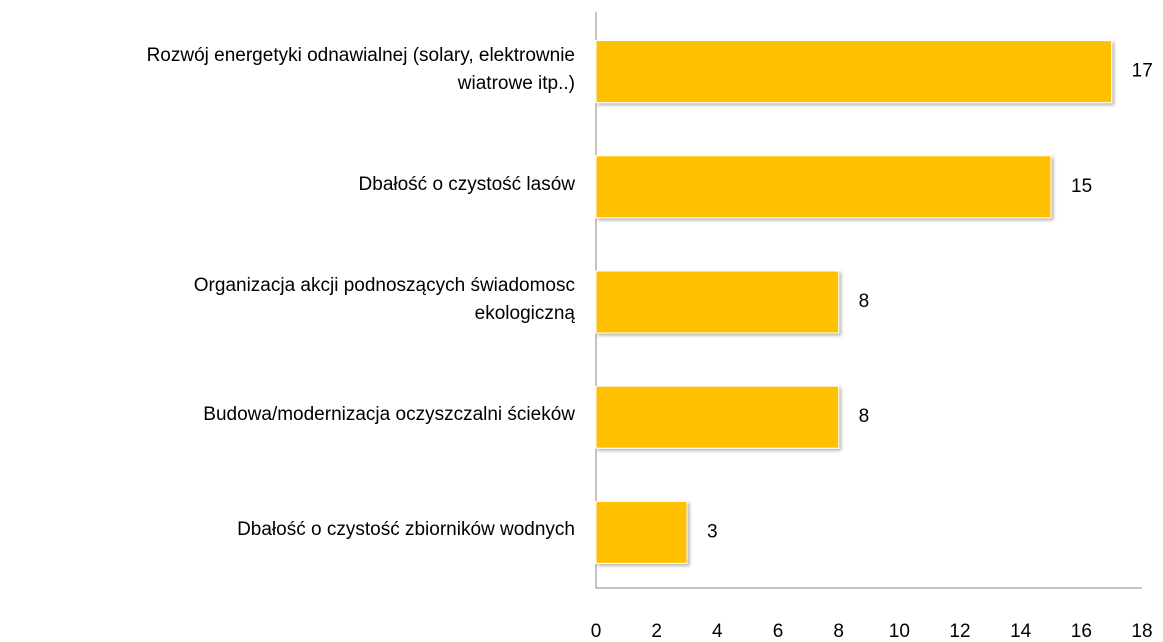 The image size is (1163, 642). I want to click on data-label: 15, so click(1081, 186).